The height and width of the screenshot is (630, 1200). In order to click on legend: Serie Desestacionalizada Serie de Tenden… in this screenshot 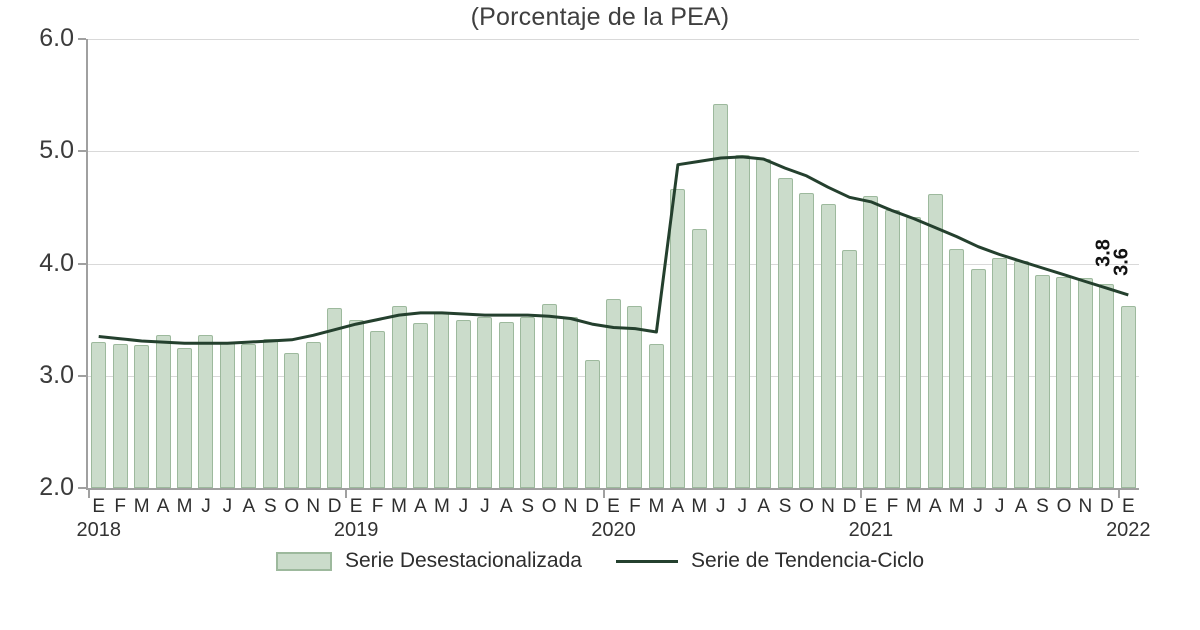, I will do `click(600, 561)`.